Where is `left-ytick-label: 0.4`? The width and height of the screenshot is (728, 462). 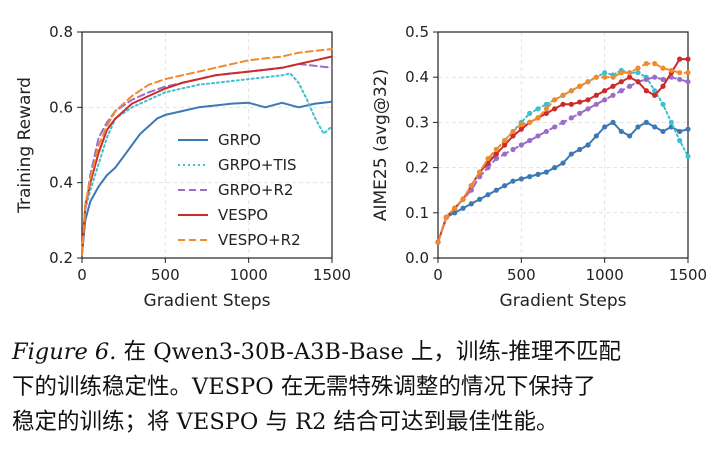 left-ytick-label: 0.4 is located at coordinates (61, 183).